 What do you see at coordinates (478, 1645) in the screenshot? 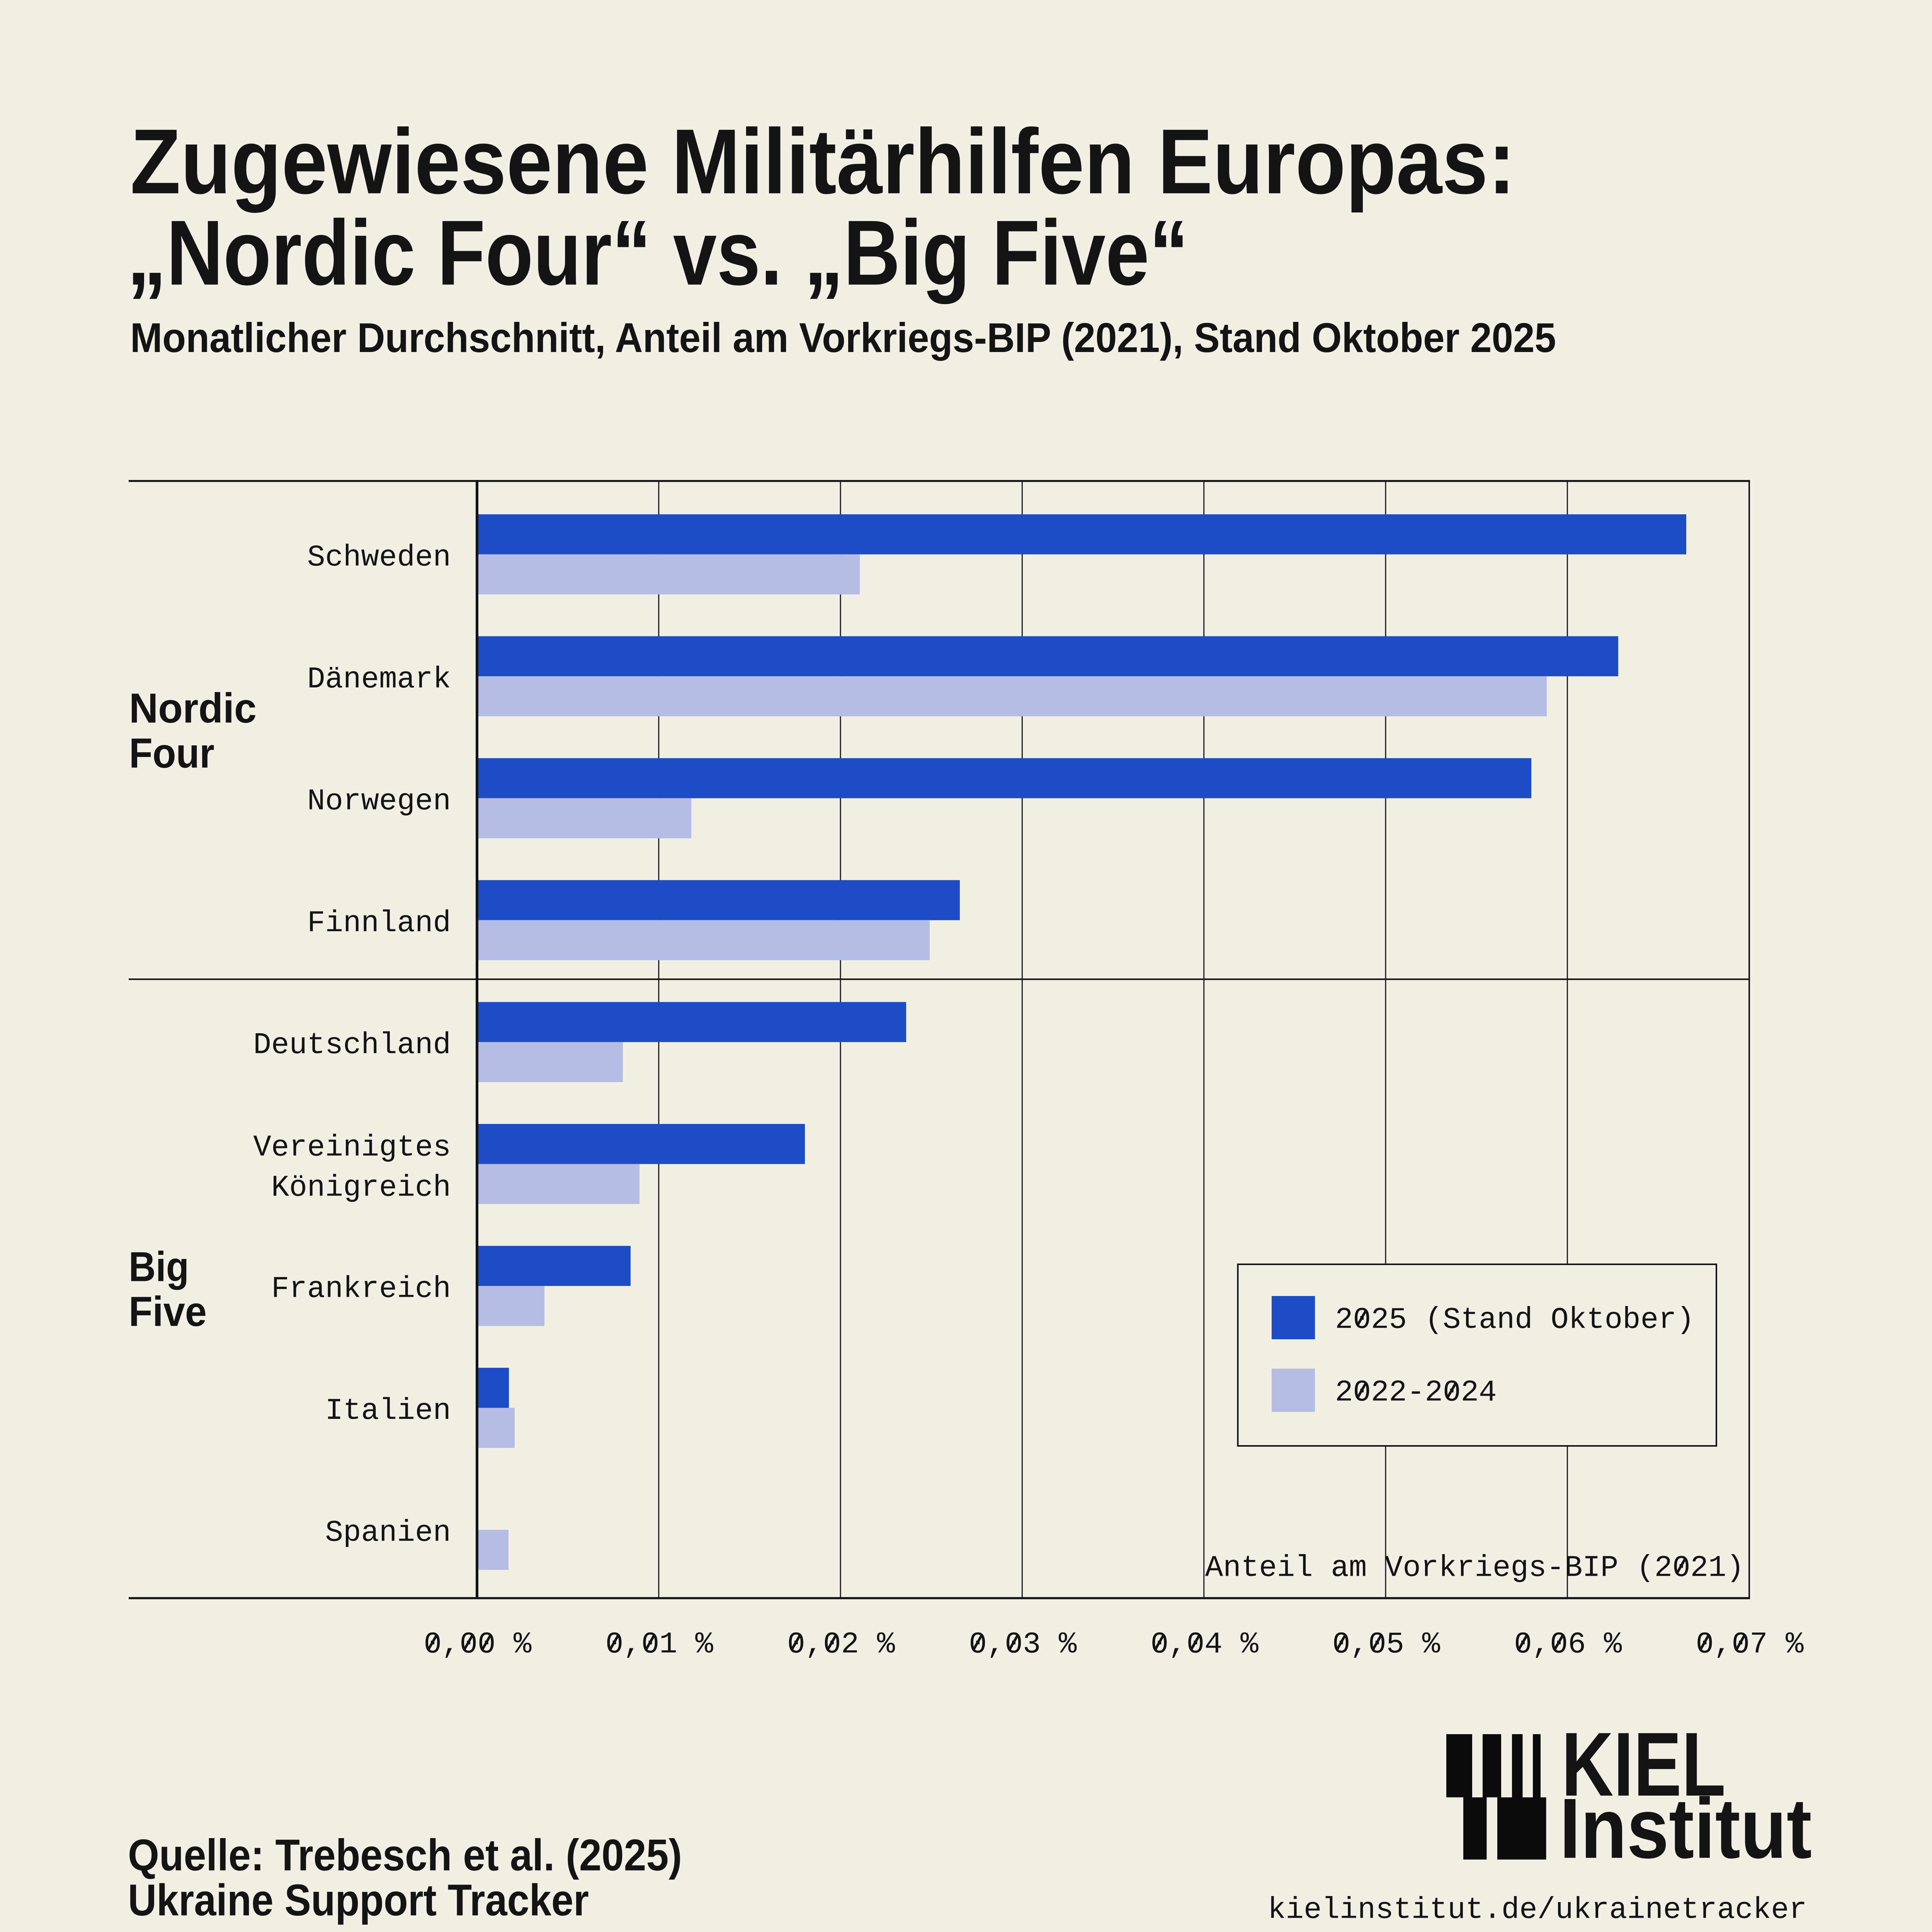
I see `svg-text: 0,00 %` at bounding box center [478, 1645].